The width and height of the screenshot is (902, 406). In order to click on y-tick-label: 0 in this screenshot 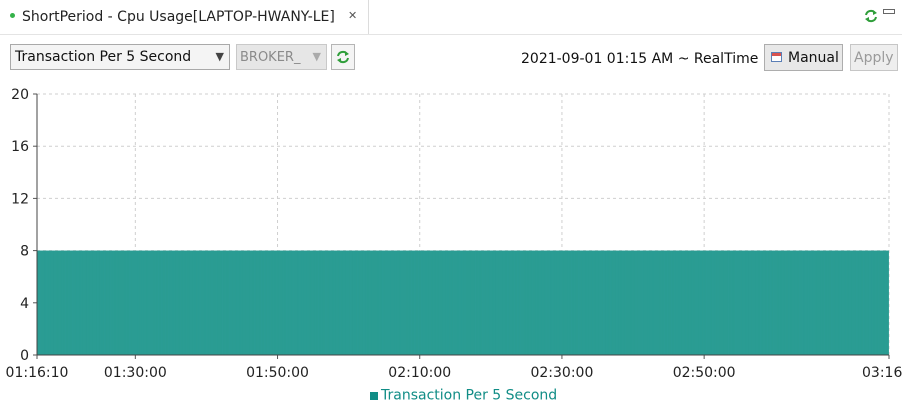, I will do `click(24, 356)`.